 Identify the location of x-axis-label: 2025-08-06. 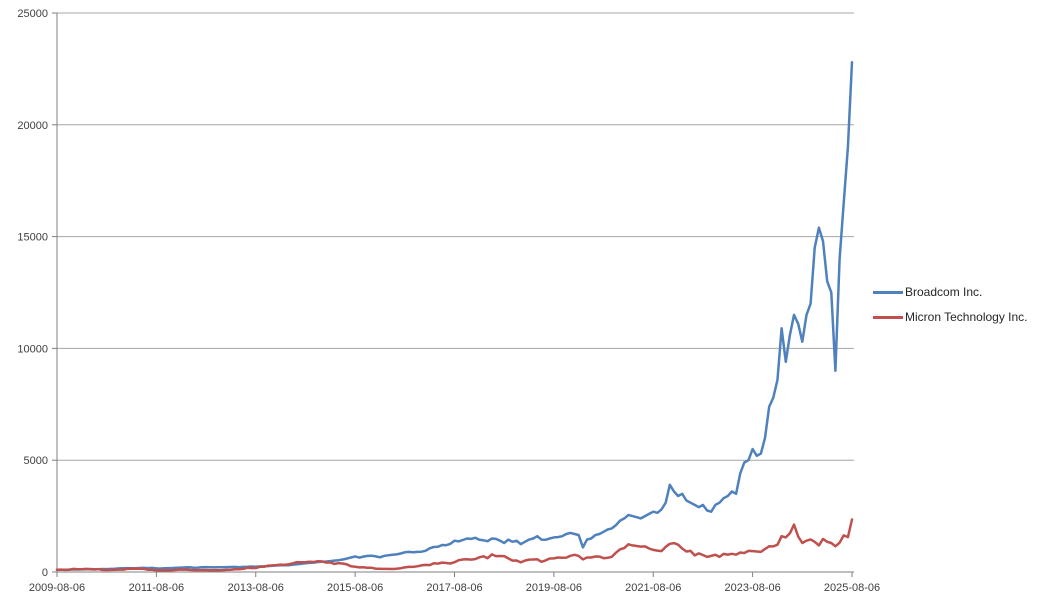
(852, 588).